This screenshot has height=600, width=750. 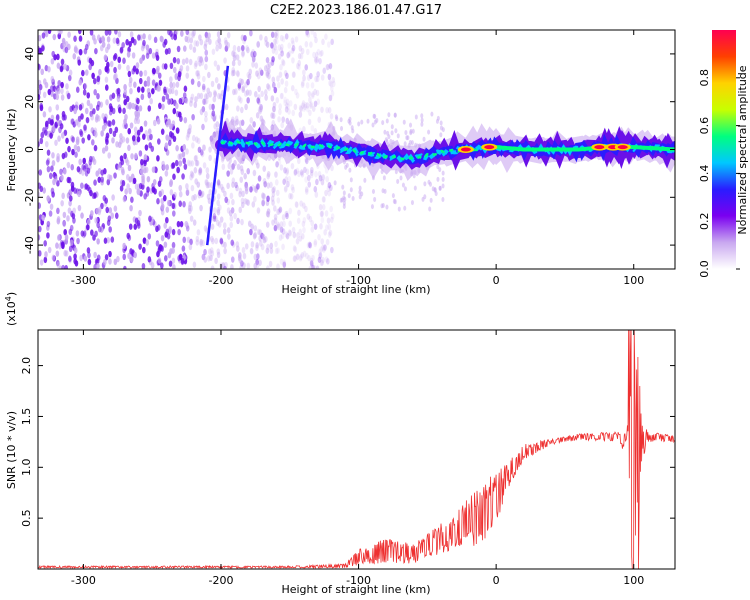 What do you see at coordinates (29, 54) in the screenshot?
I see `y-tick-label: 40` at bounding box center [29, 54].